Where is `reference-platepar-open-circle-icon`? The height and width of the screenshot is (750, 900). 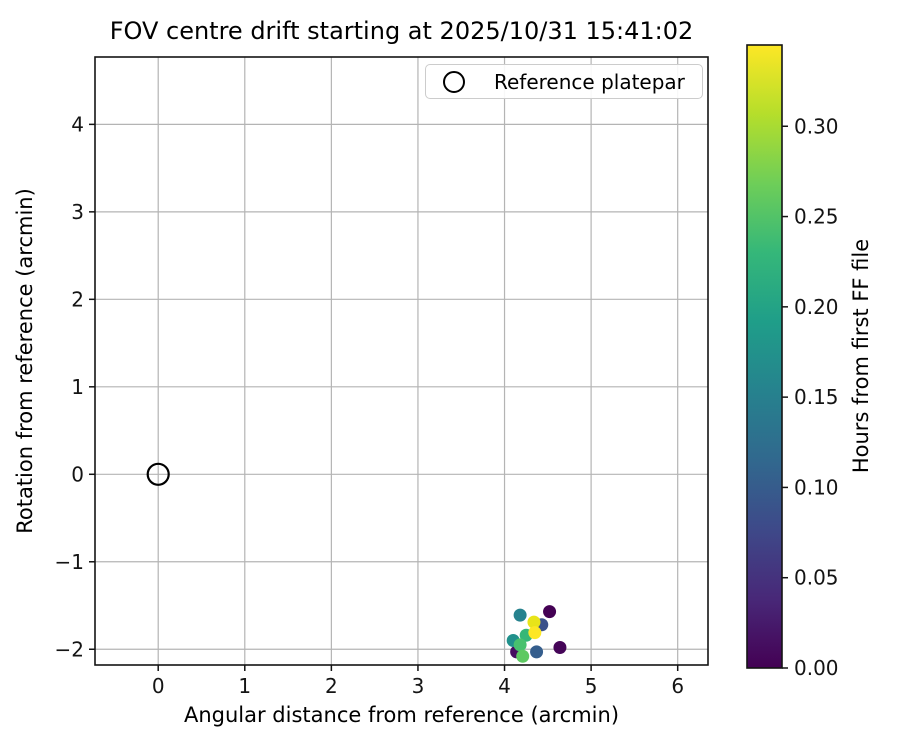
reference-platepar-open-circle-icon is located at coordinates (454, 81).